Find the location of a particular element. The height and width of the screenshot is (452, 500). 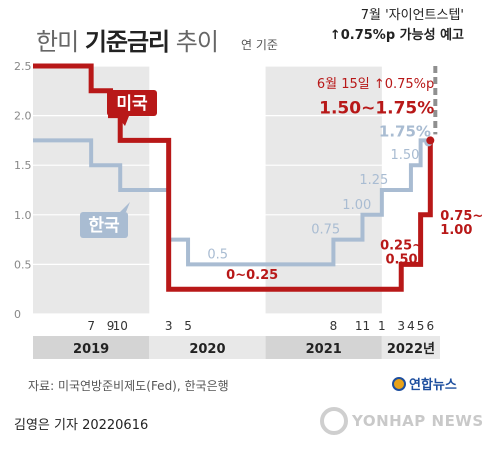

korea-series-label-tail is located at coordinates (125, 207).